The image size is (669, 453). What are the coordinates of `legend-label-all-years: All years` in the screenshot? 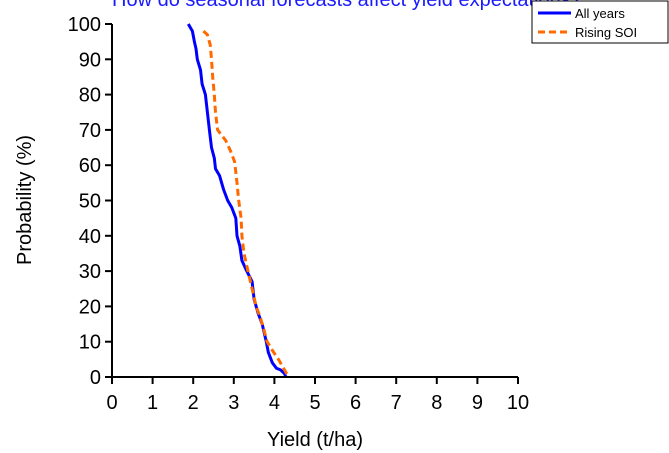 It's located at (600, 13).